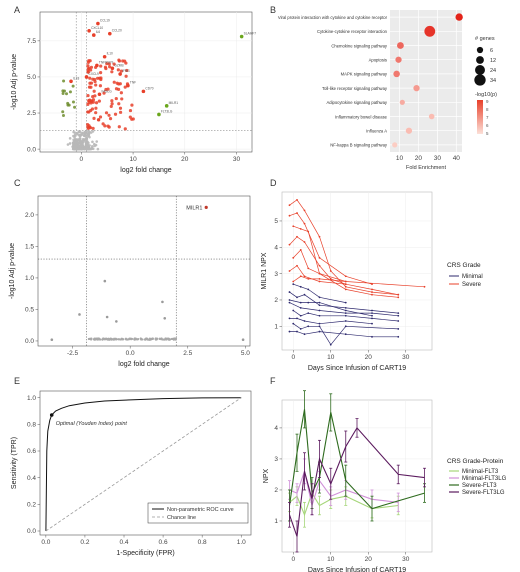 This screenshot has width=520, height=572. I want to click on point-label: TNFRSF9, so click(106, 62).